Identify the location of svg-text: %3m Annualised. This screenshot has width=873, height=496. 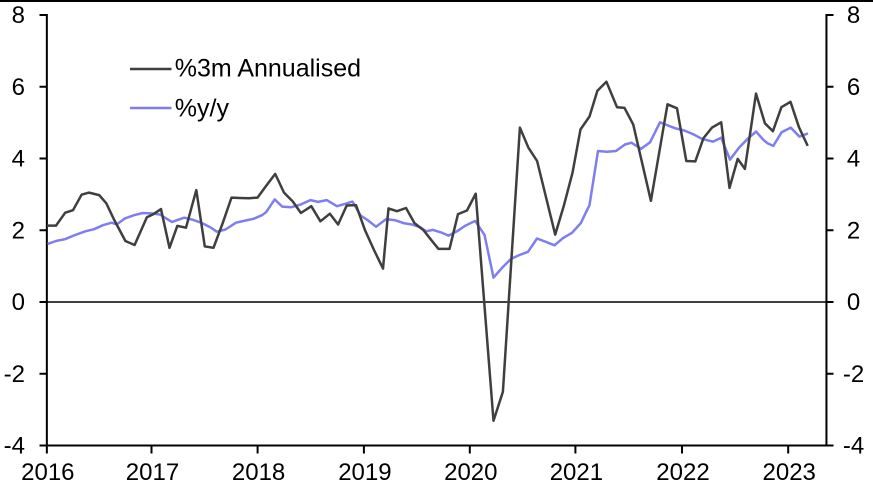
(268, 69).